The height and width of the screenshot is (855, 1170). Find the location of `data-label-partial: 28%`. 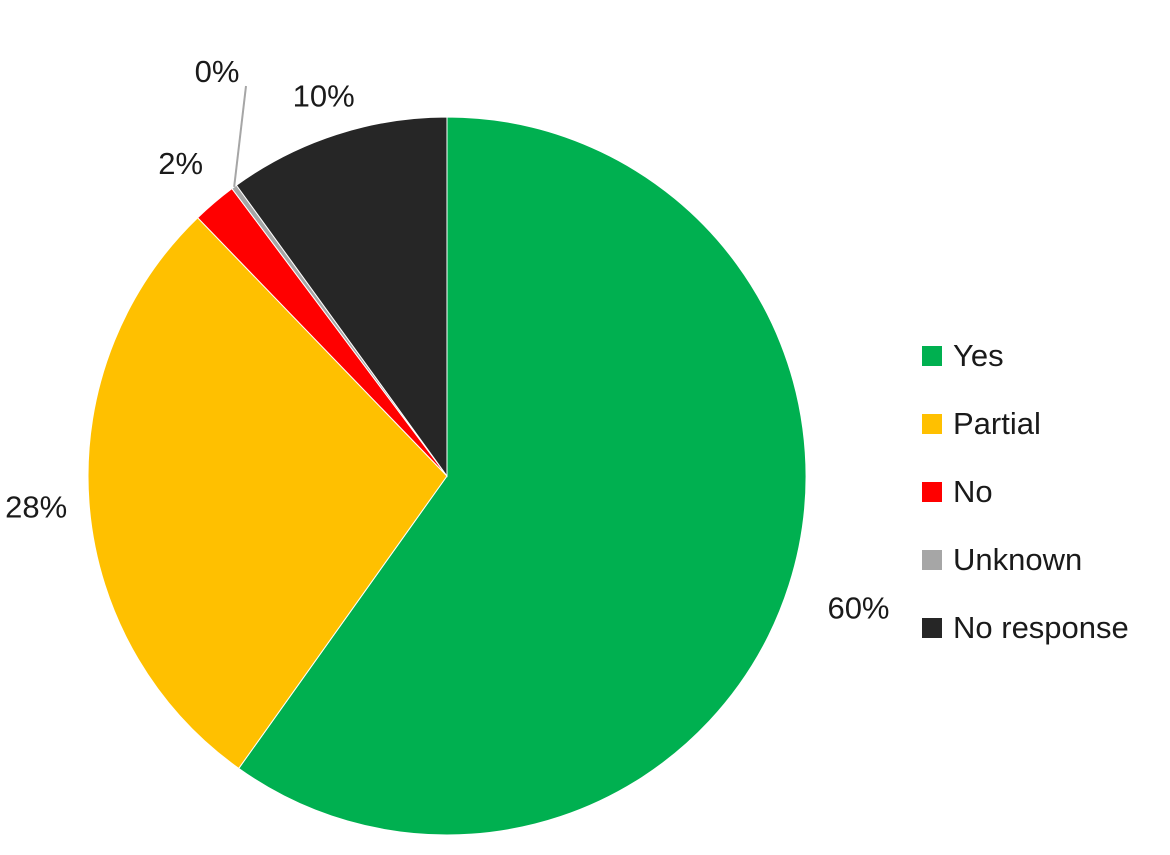

data-label-partial: 28% is located at coordinates (36, 507).